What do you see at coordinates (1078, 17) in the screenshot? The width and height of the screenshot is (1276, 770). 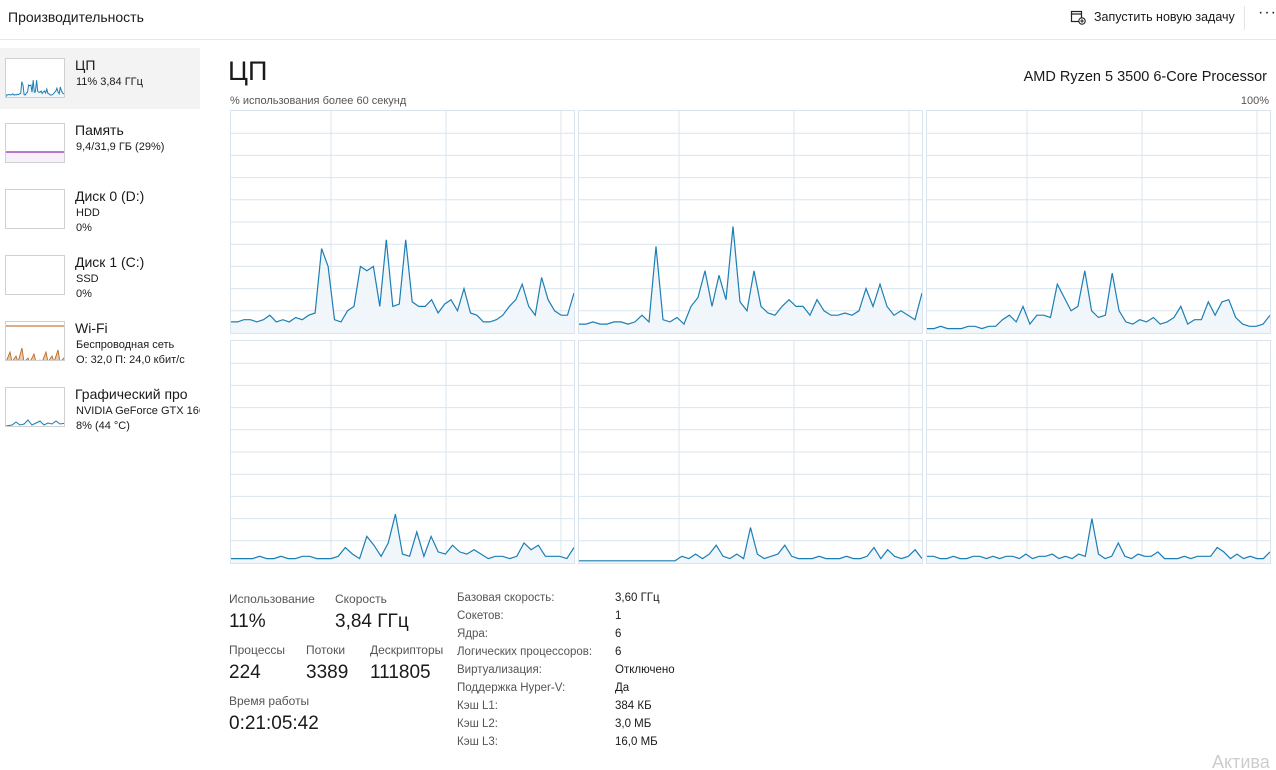 I see `new-task-icon` at bounding box center [1078, 17].